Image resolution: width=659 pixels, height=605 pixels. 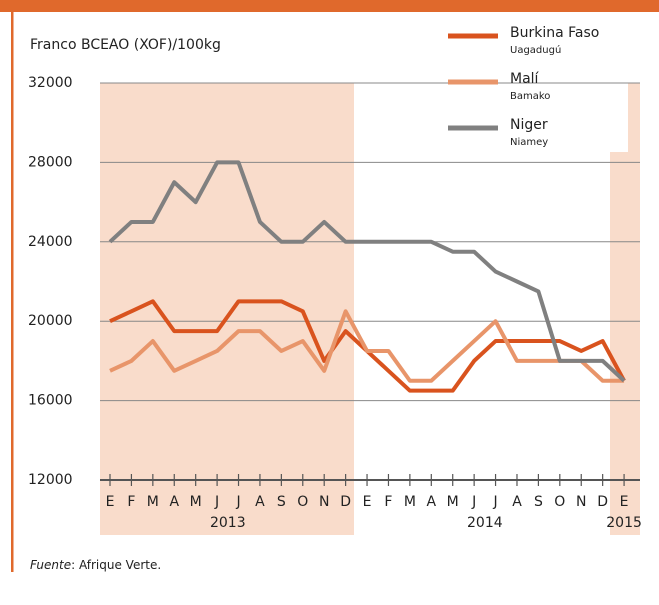 I want to click on year-label: 2013, so click(x=228, y=523).